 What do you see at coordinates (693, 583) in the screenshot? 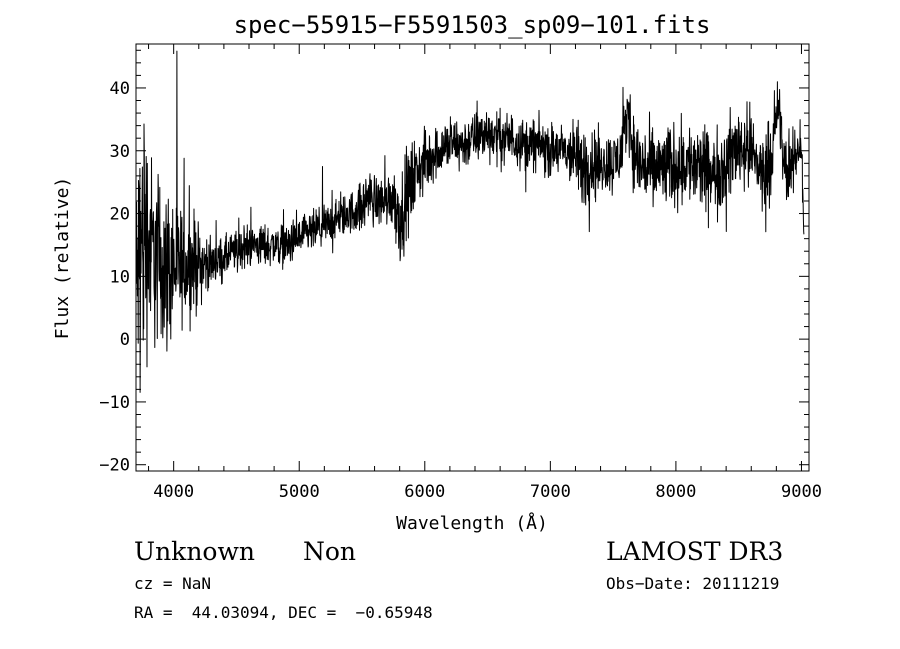
I see `obs-date-label: Obs−Date: 20111219` at bounding box center [693, 583].